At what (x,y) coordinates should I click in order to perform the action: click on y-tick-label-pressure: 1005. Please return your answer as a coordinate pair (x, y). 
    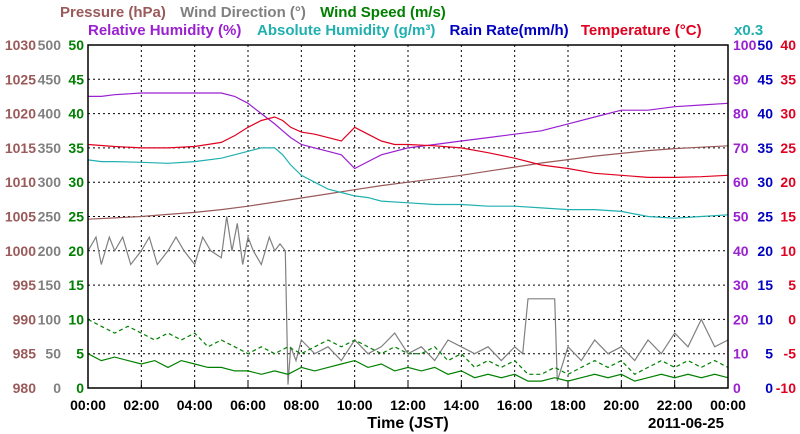
    Looking at the image, I should click on (20, 217).